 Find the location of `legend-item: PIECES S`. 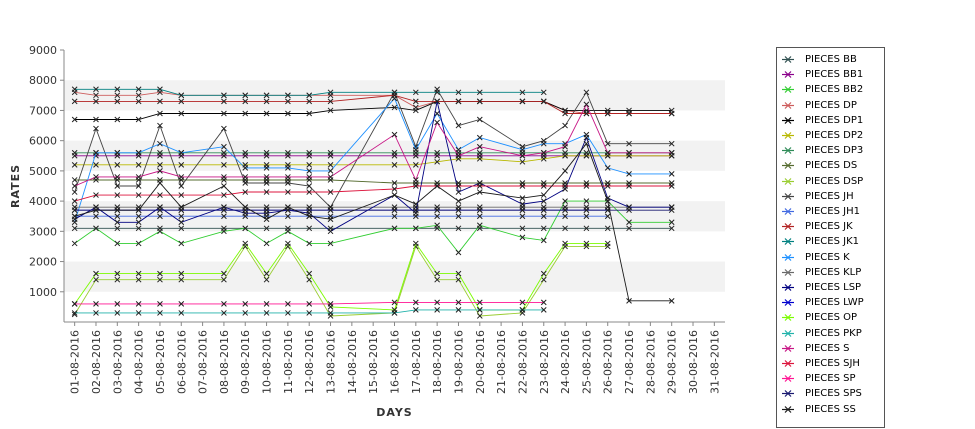

legend-item: PIECES S is located at coordinates (830, 348).